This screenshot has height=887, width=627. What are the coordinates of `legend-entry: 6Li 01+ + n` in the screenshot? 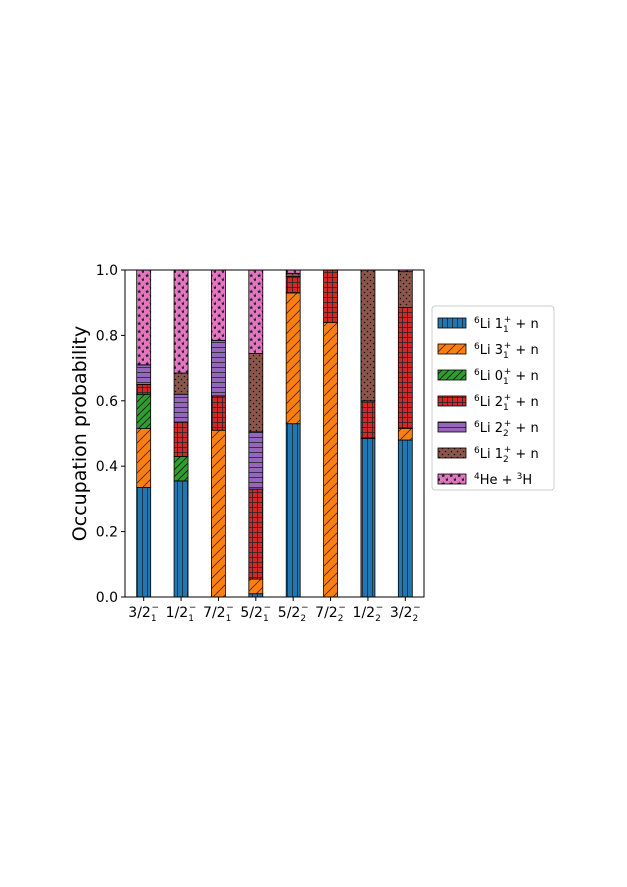 It's located at (506, 377).